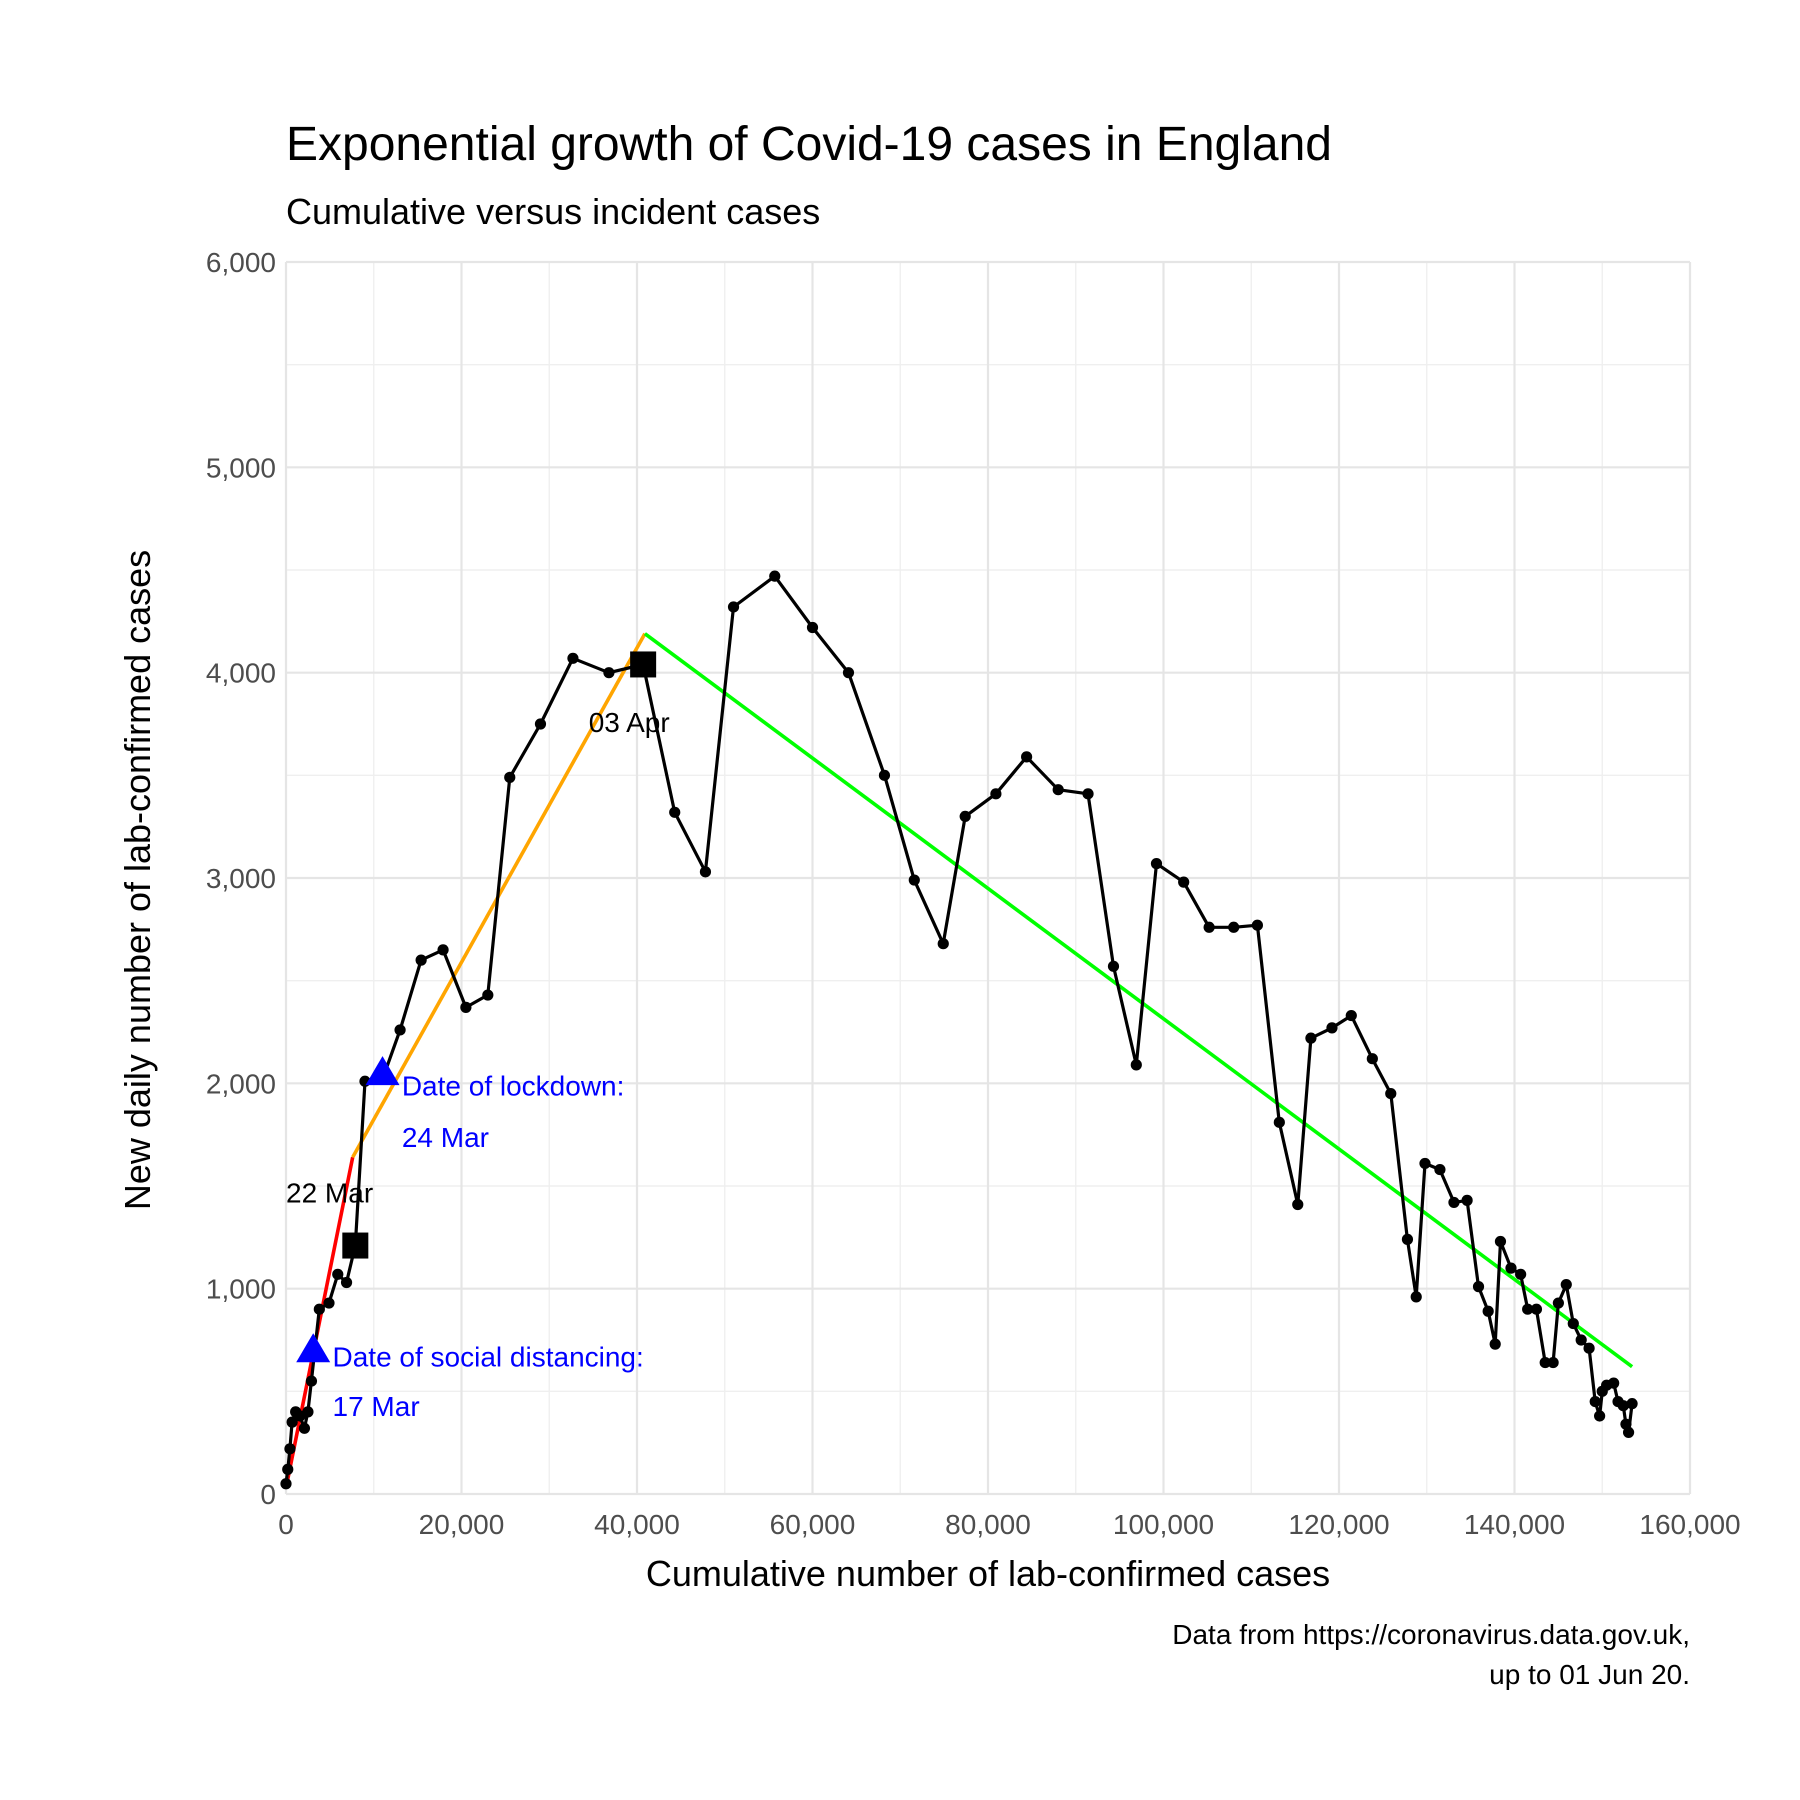 Image resolution: width=1800 pixels, height=1800 pixels. What do you see at coordinates (445, 1137) in the screenshot?
I see `annotation-label: 24 Mar` at bounding box center [445, 1137].